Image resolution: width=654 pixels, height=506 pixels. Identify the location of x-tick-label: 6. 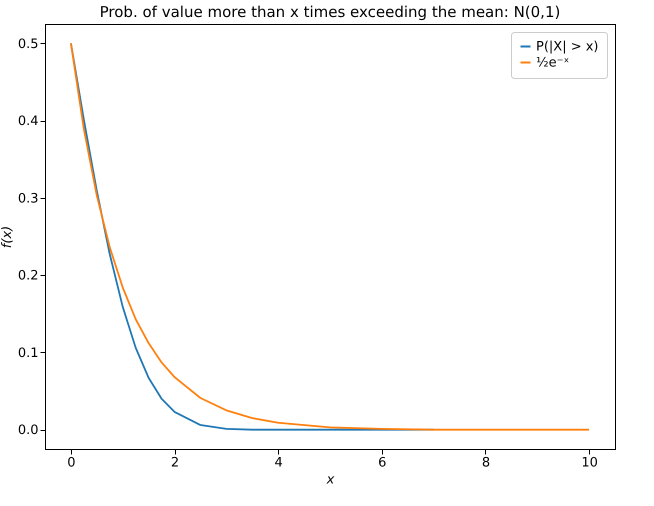
(382, 463).